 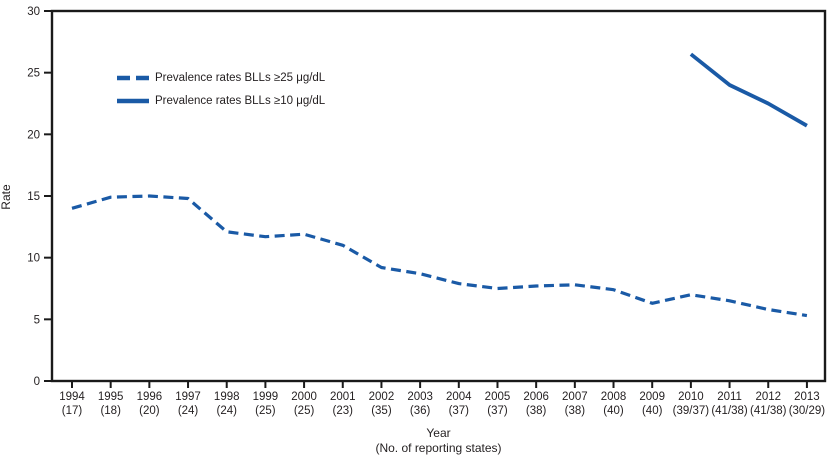 What do you see at coordinates (536, 397) in the screenshot?
I see `x-tick-year-label: 2006` at bounding box center [536, 397].